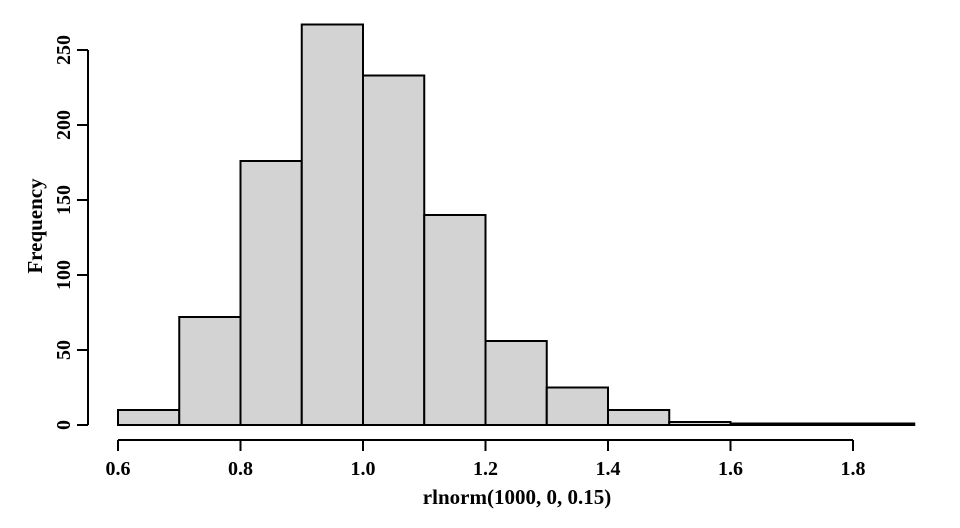  Describe the element at coordinates (64, 200) in the screenshot. I see `y-tick-label: 150` at that location.